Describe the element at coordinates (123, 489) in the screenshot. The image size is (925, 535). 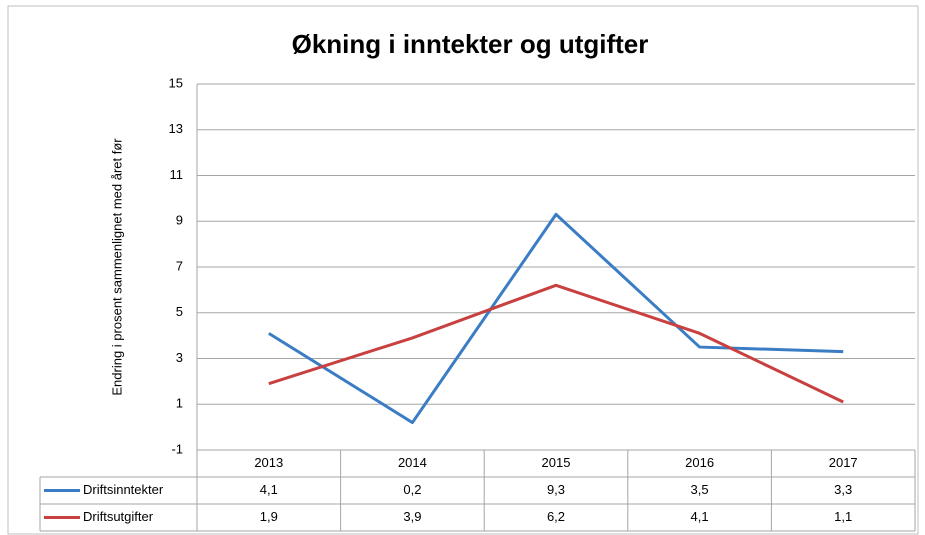
I see `legend-label: Driftsinntekter` at that location.